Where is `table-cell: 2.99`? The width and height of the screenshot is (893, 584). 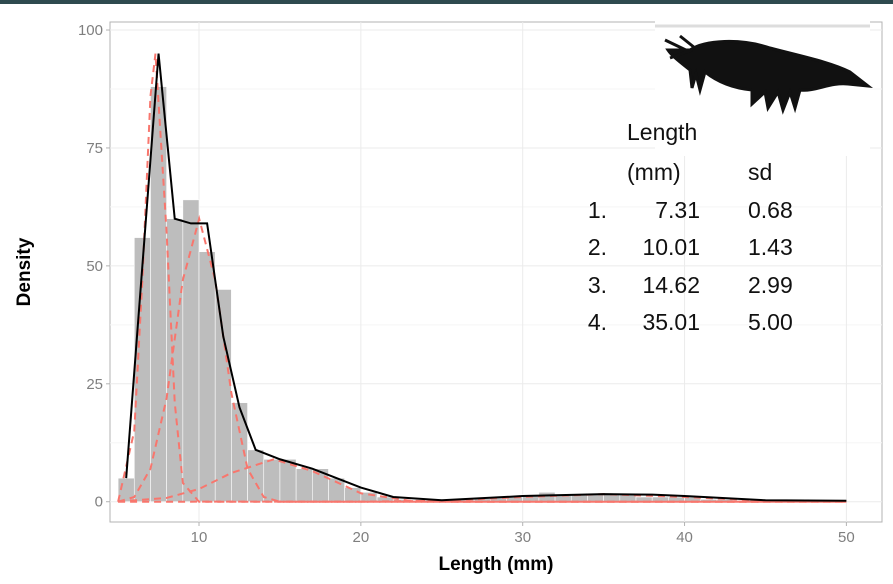
table-cell: 2.99 is located at coordinates (770, 285).